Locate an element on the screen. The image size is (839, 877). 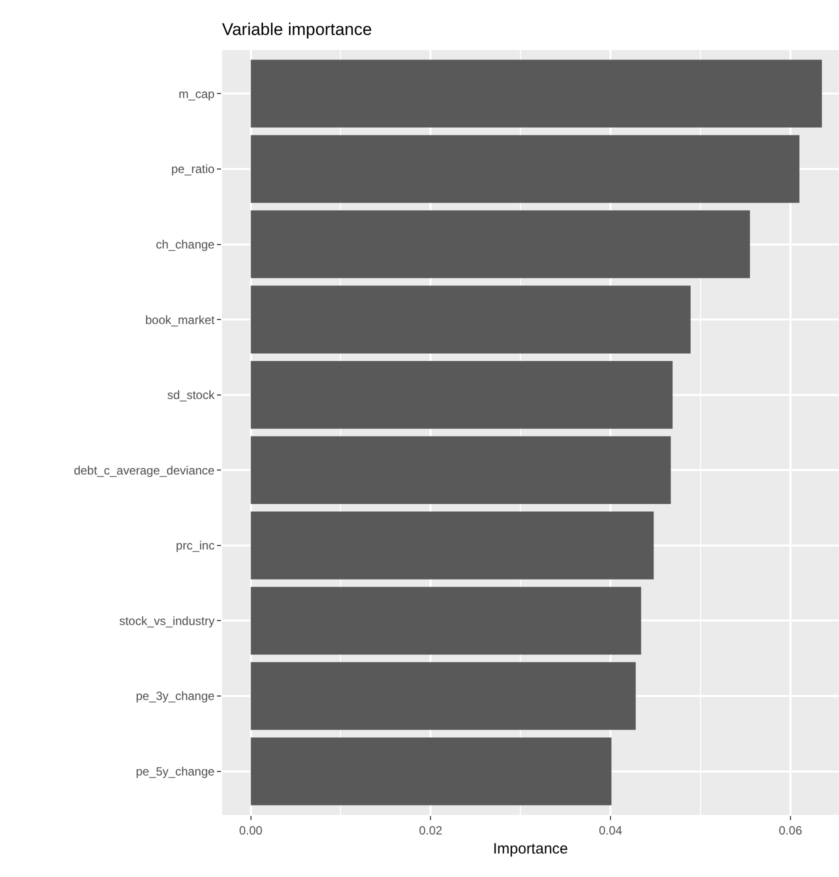
x-axis-title: Importance is located at coordinates (530, 849).